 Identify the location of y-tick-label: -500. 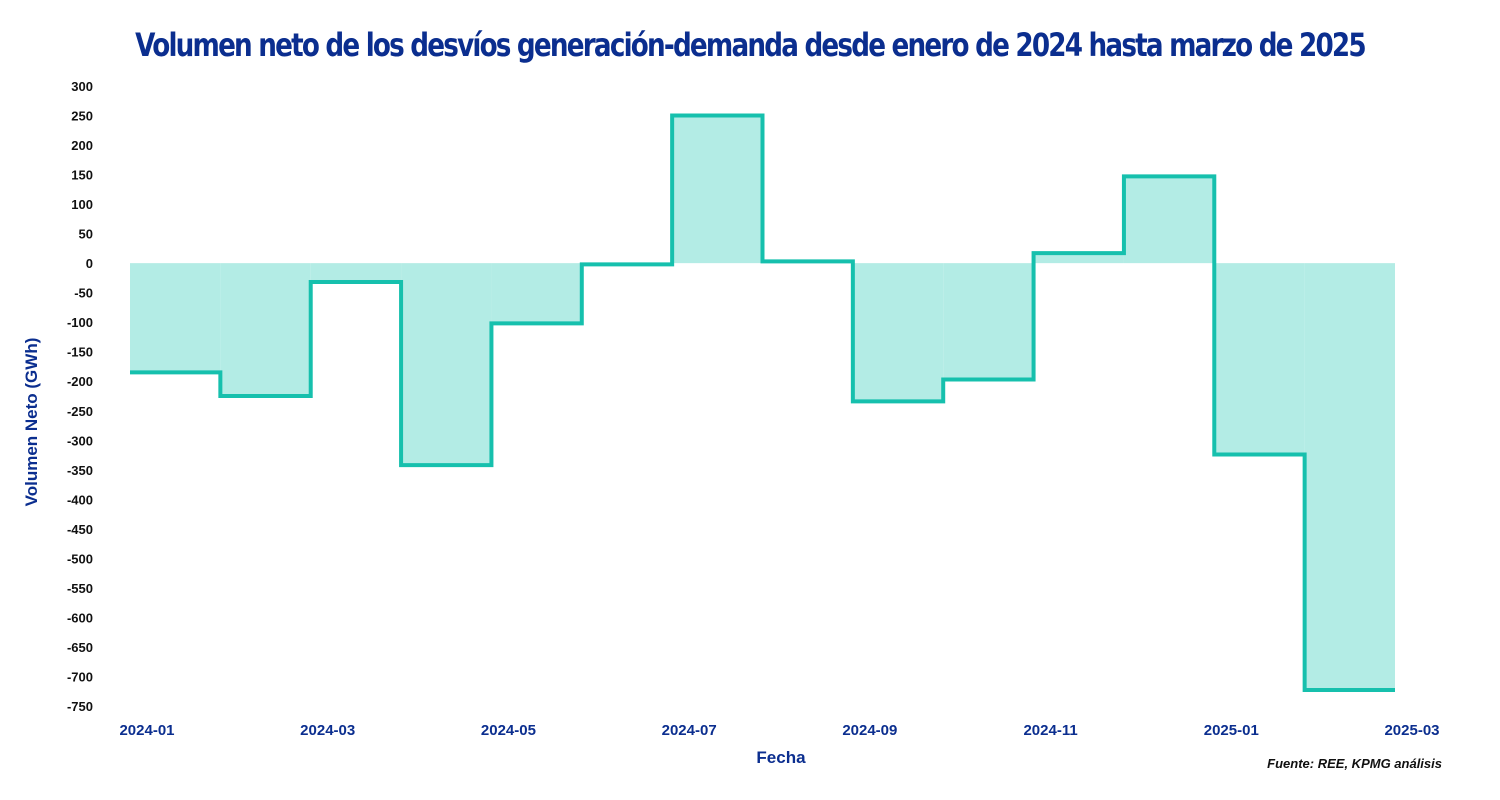
(80, 558).